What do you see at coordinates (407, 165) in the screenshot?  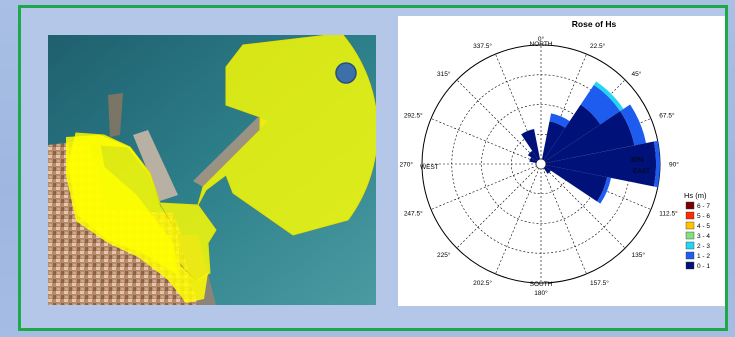 I see `angle-label: 270°` at bounding box center [407, 165].